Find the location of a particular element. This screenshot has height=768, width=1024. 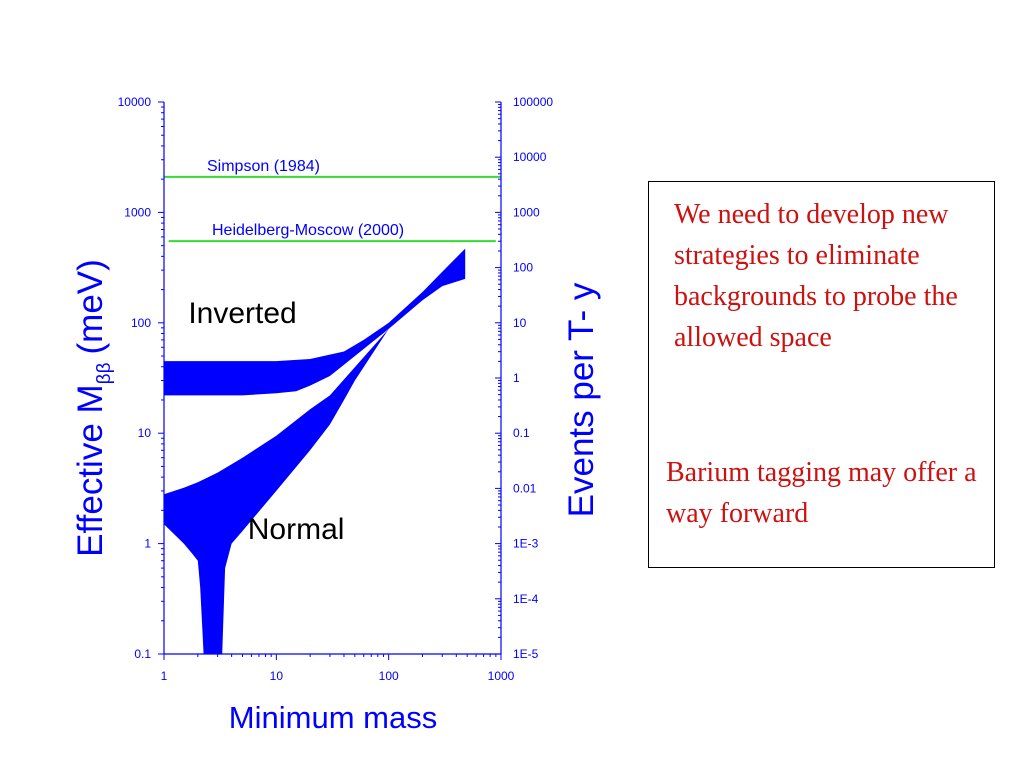

y-tick-label: 100 is located at coordinates (141, 323).